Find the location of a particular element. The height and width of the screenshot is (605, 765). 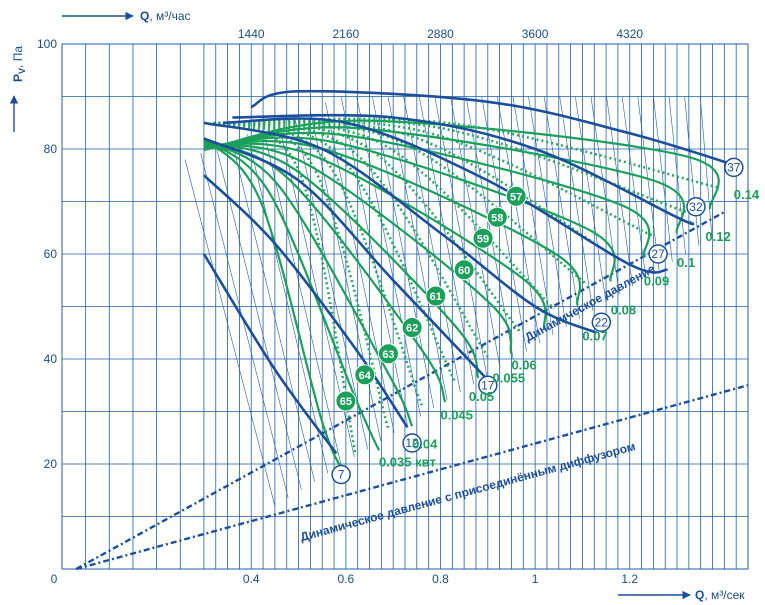

power-label: 0.04 is located at coordinates (425, 443).